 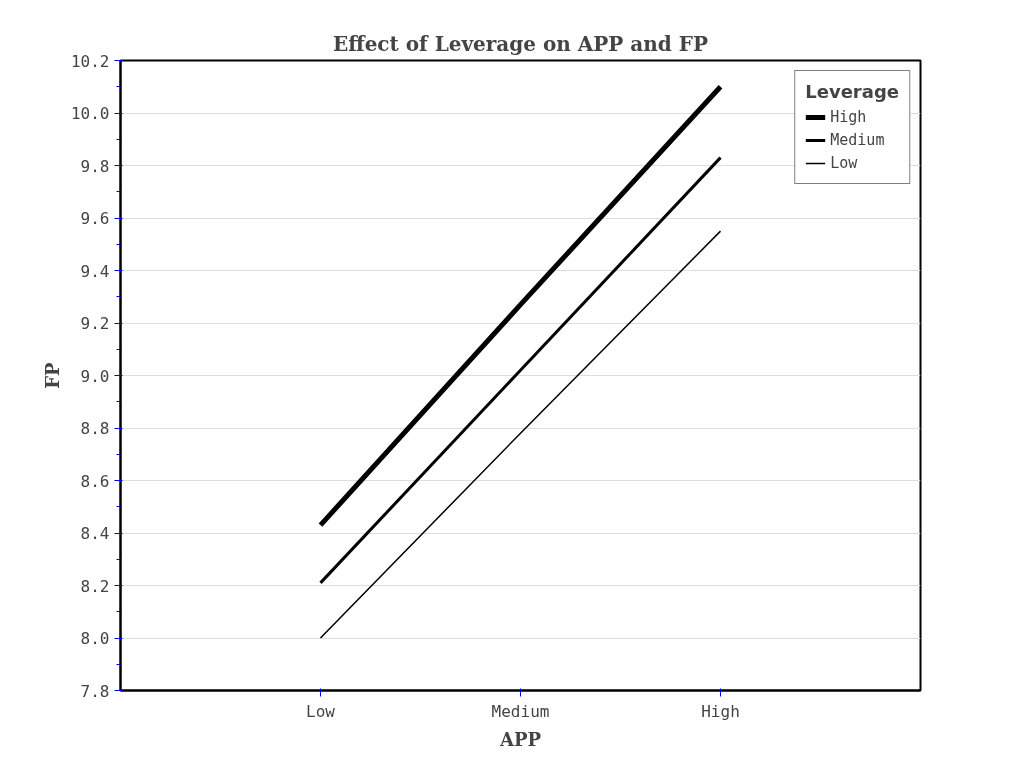 I want to click on y-tick-label: 8.8, so click(x=95, y=428).